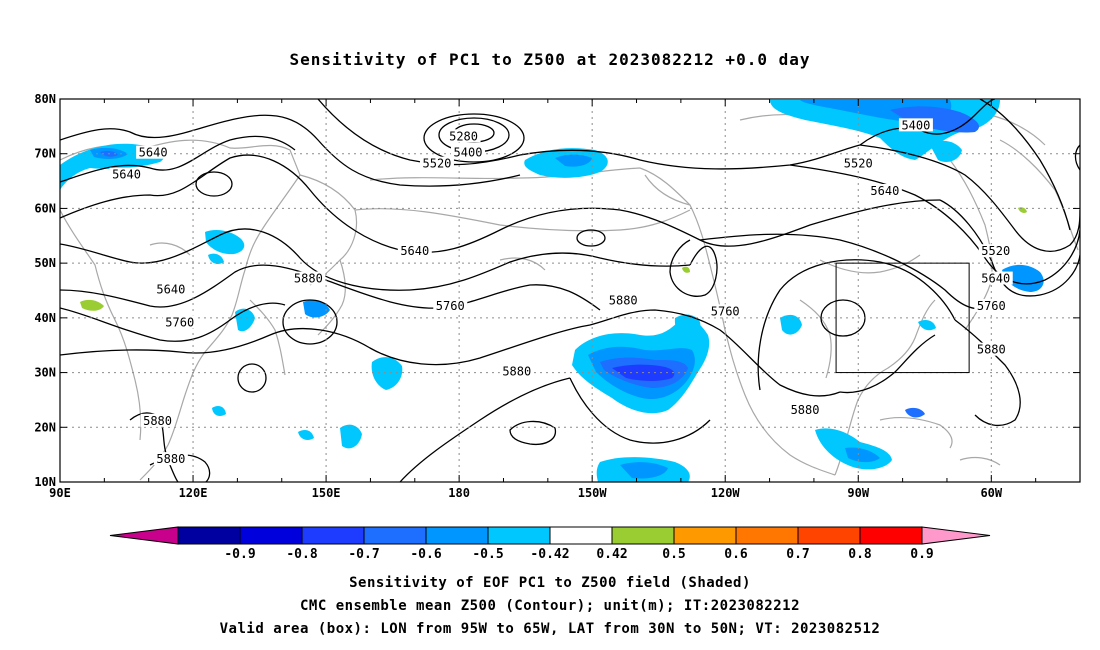 The width and height of the screenshot is (1100, 650). What do you see at coordinates (193, 493) in the screenshot?
I see `lon-label: 120E` at bounding box center [193, 493].